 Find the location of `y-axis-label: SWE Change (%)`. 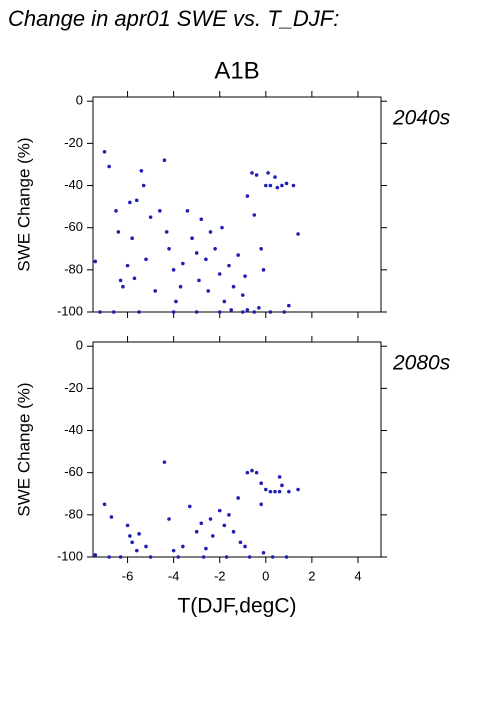

y-axis-label: SWE Change (%) is located at coordinates (23, 449).